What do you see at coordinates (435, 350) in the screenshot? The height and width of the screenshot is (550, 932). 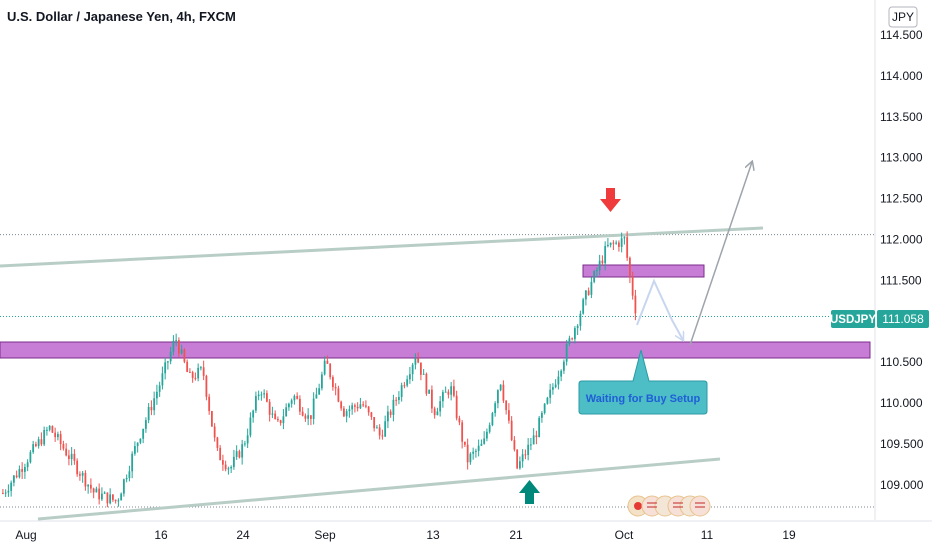 I see `demand-zone` at bounding box center [435, 350].